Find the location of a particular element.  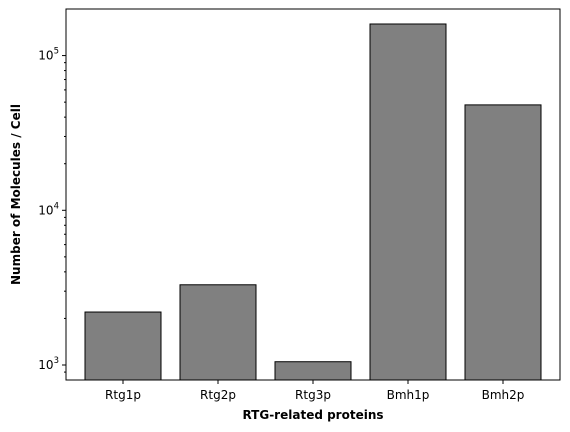

x-tick-label: Rtg3p is located at coordinates (313, 395).